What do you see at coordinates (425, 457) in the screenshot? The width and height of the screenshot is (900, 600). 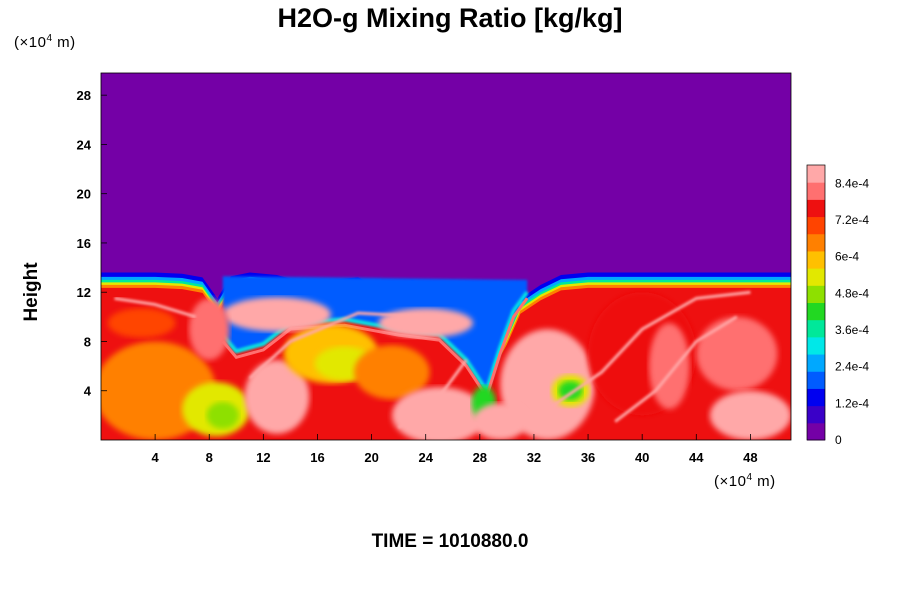 I see `x-tick-label: 24` at bounding box center [425, 457].